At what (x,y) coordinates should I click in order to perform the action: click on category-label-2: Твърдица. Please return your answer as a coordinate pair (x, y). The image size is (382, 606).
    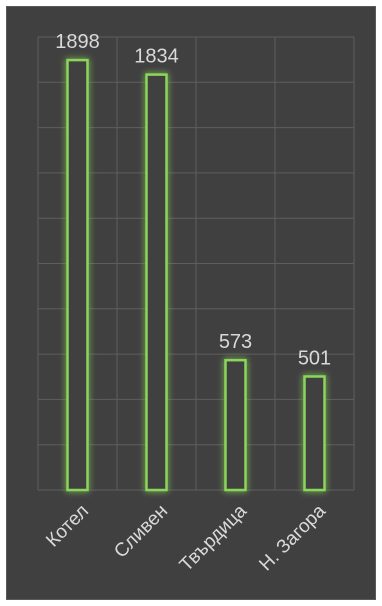
    Looking at the image, I should click on (214, 538).